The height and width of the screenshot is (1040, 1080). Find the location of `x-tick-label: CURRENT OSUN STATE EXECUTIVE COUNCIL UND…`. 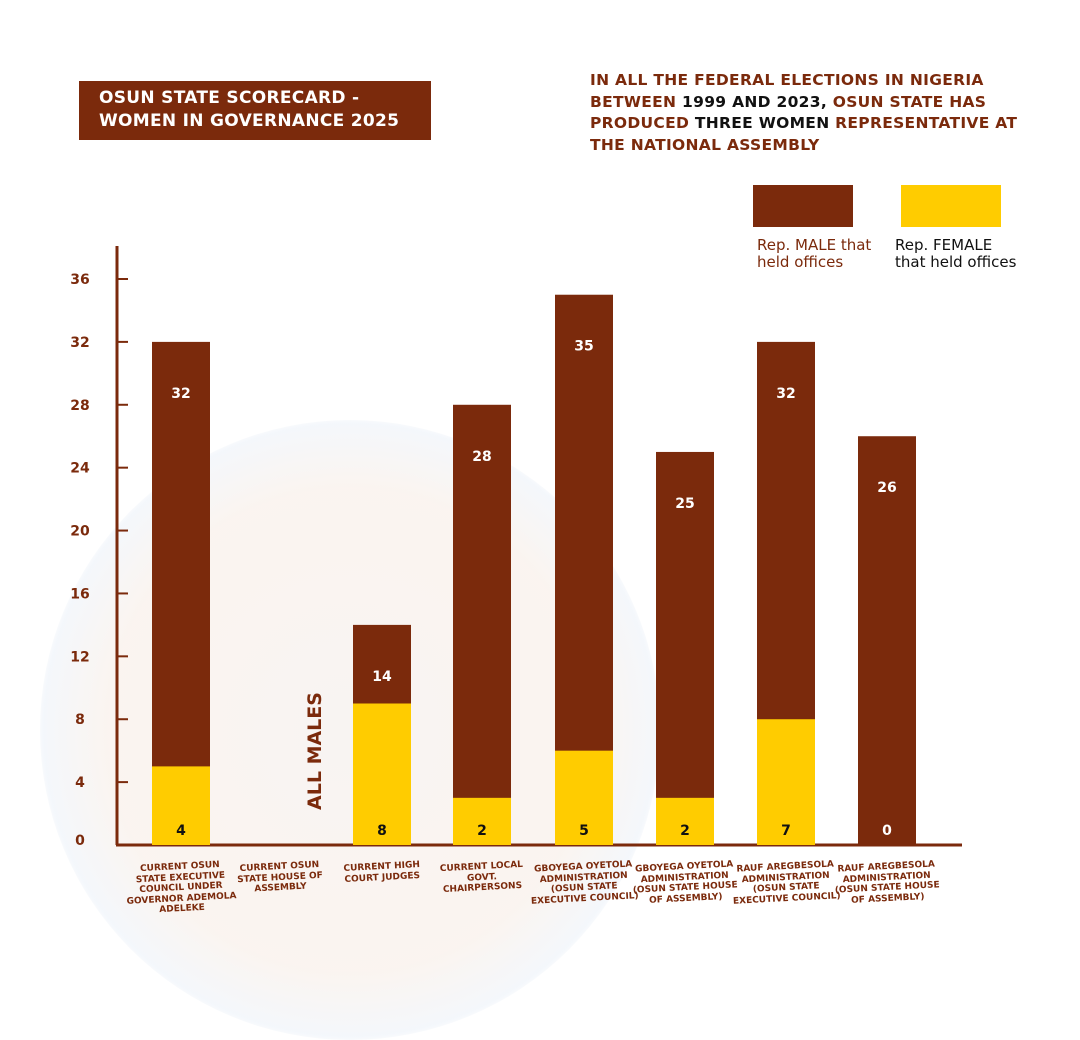

x-tick-label: CURRENT OSUN STATE EXECUTIVE COUNCIL UND… is located at coordinates (181, 887).